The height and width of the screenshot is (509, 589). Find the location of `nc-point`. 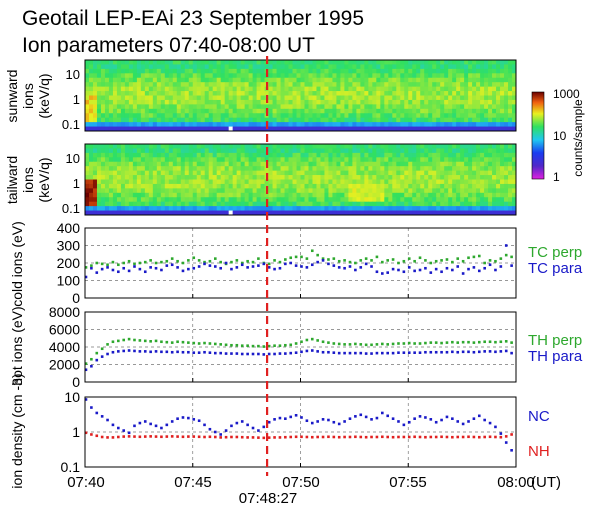

nc-point is located at coordinates (474, 418).